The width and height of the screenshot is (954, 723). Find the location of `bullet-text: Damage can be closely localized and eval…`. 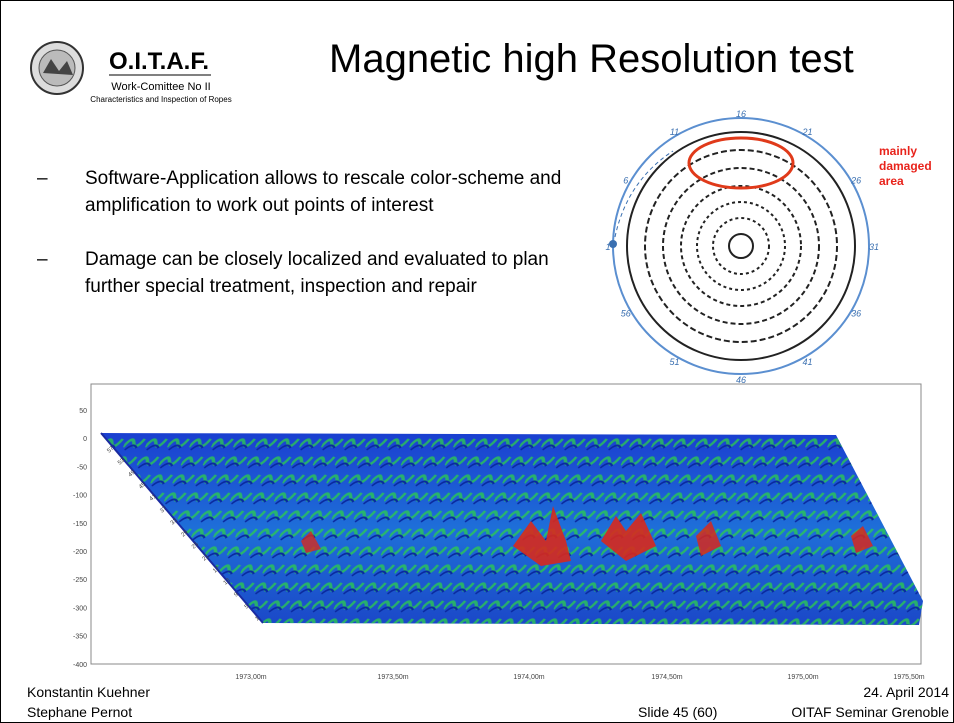

bullet-text: Damage can be closely localized and eval… is located at coordinates (317, 273).